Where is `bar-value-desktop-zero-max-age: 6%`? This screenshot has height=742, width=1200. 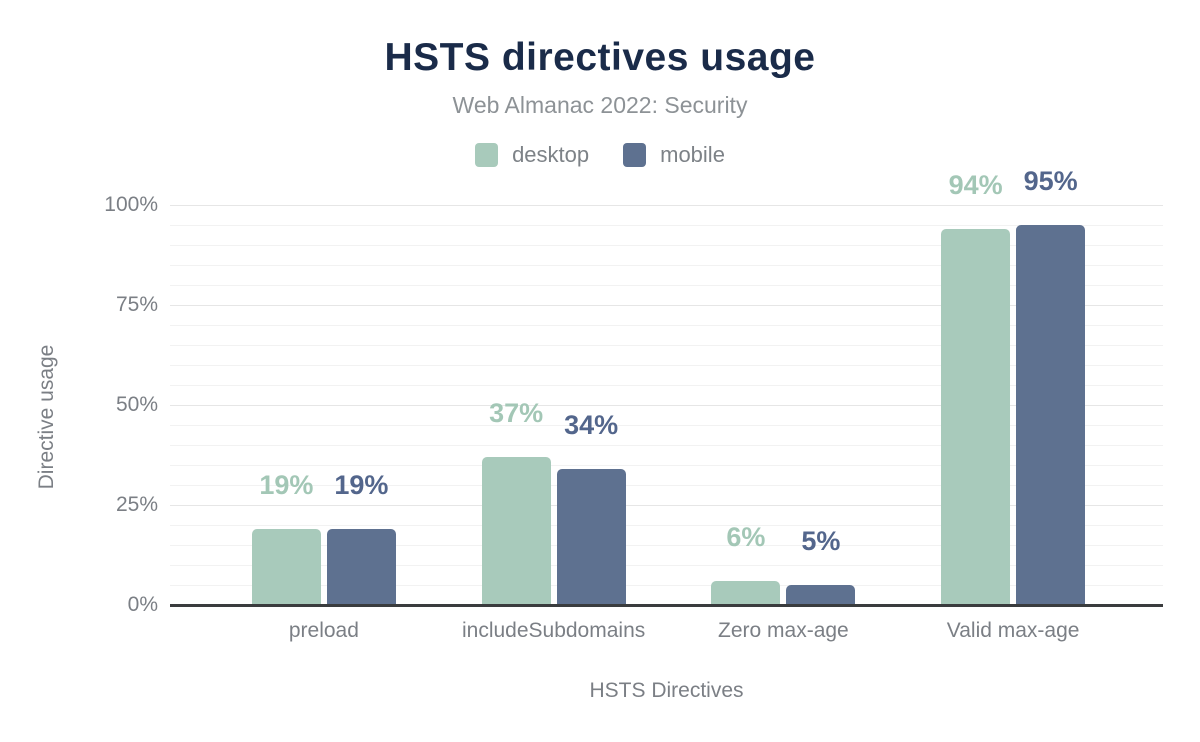 bar-value-desktop-zero-max-age: 6% is located at coordinates (746, 537).